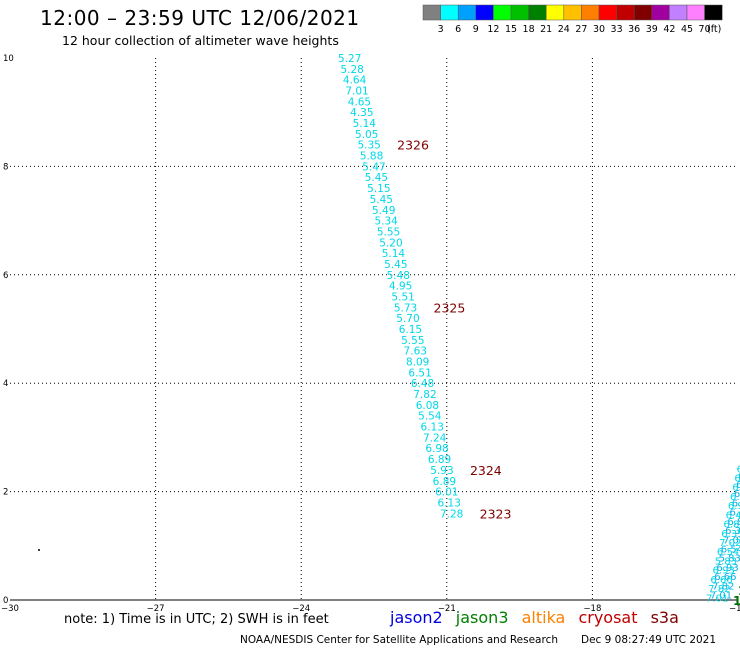 Image resolution: width=740 pixels, height=650 pixels. What do you see at coordinates (714, 29) in the screenshot?
I see `scale-label: (ft)` at bounding box center [714, 29].